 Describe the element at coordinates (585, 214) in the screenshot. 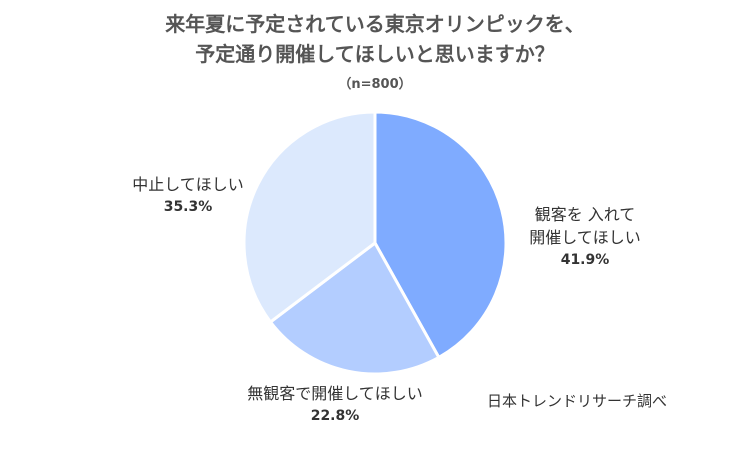

I see `slice-label-with-audience-line-1: 観客を 入れて` at that location.